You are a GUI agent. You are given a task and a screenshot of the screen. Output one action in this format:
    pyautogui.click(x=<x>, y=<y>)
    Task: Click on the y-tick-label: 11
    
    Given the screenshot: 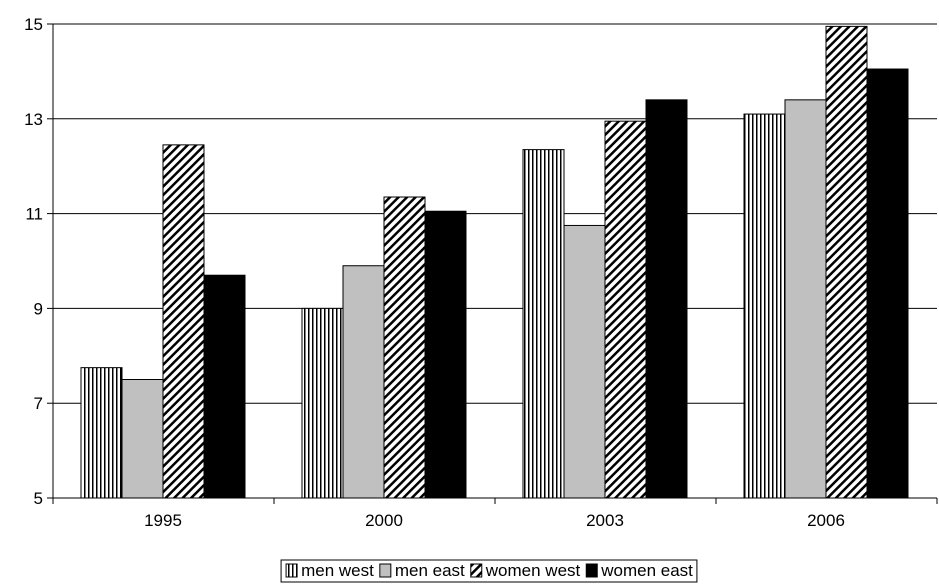 What is the action you would take?
    pyautogui.click(x=34, y=214)
    